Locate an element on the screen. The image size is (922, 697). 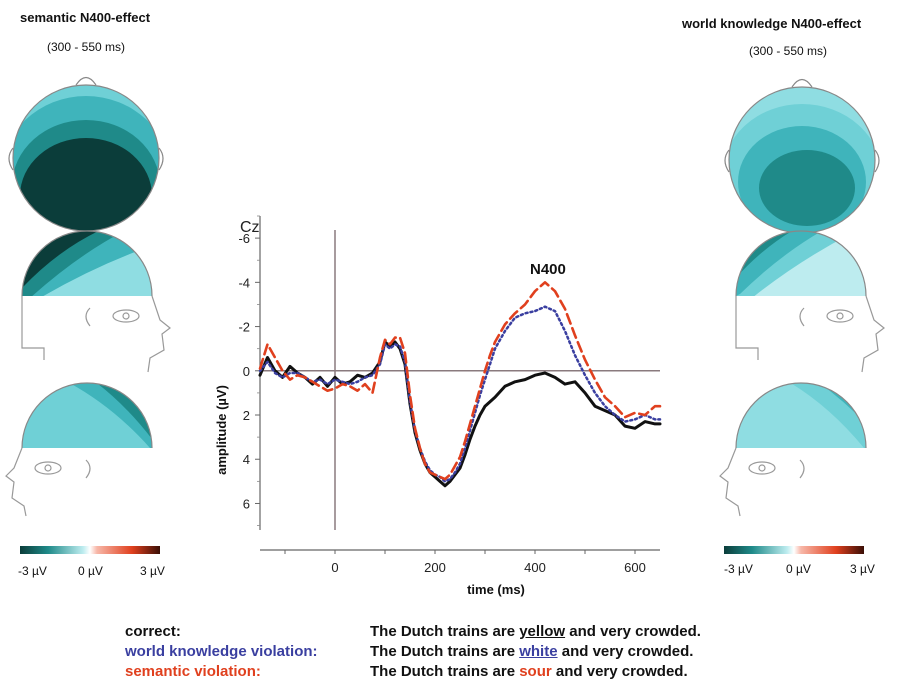
y-tick-label: -6 is located at coordinates (244, 238).